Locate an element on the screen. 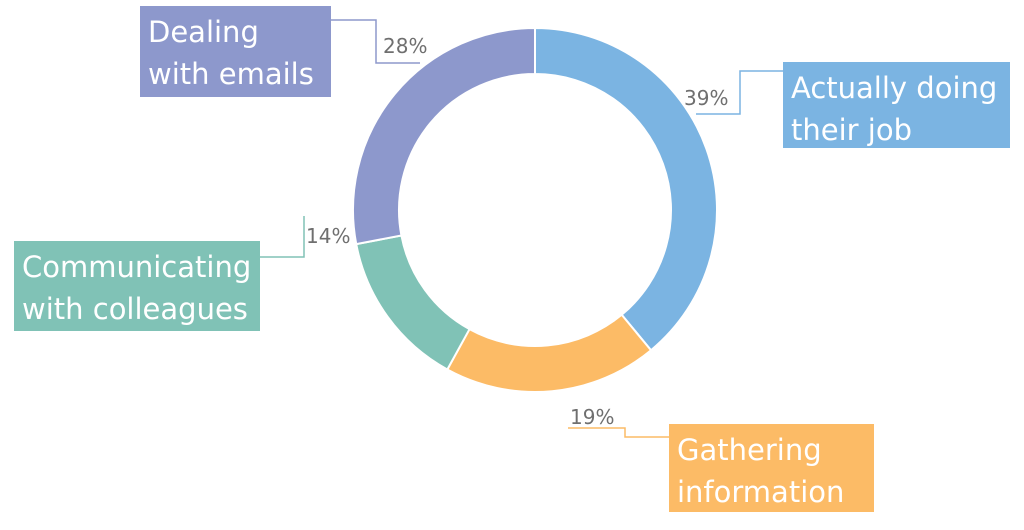 The image size is (1024, 530). connector-line-communicating-with-colleagues is located at coordinates (282, 237).